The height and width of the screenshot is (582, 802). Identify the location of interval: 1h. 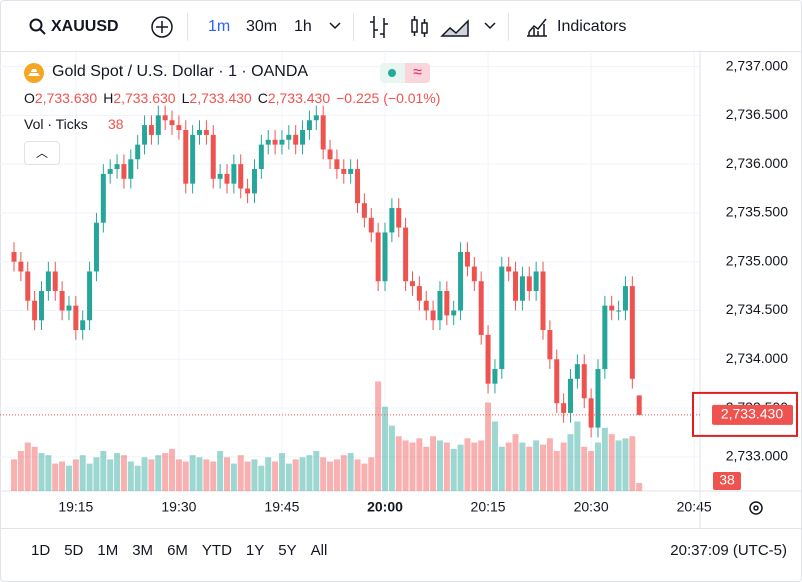
(303, 26).